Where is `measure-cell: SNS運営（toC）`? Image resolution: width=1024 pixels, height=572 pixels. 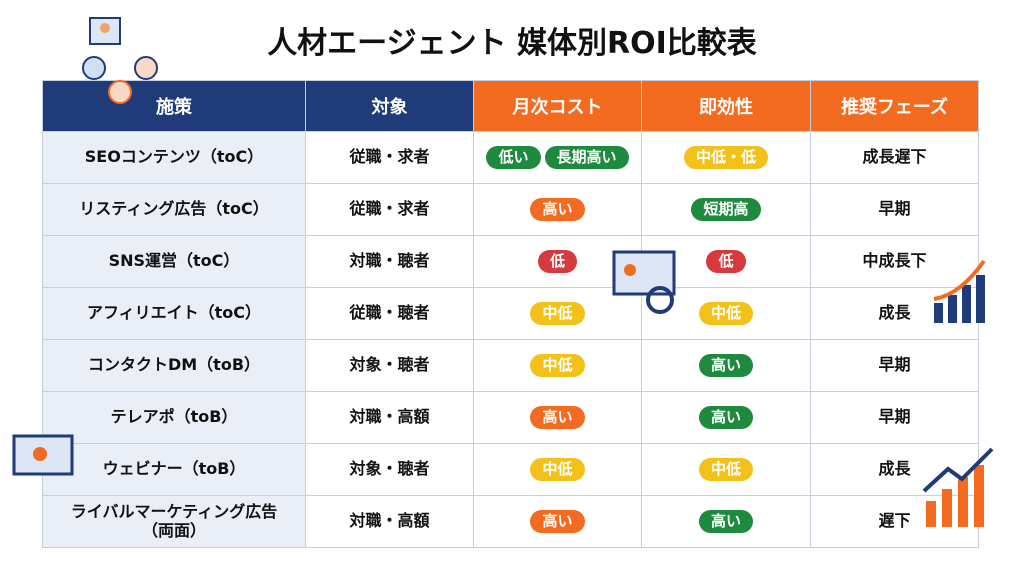
measure-cell: SNS運営（toC） is located at coordinates (174, 261).